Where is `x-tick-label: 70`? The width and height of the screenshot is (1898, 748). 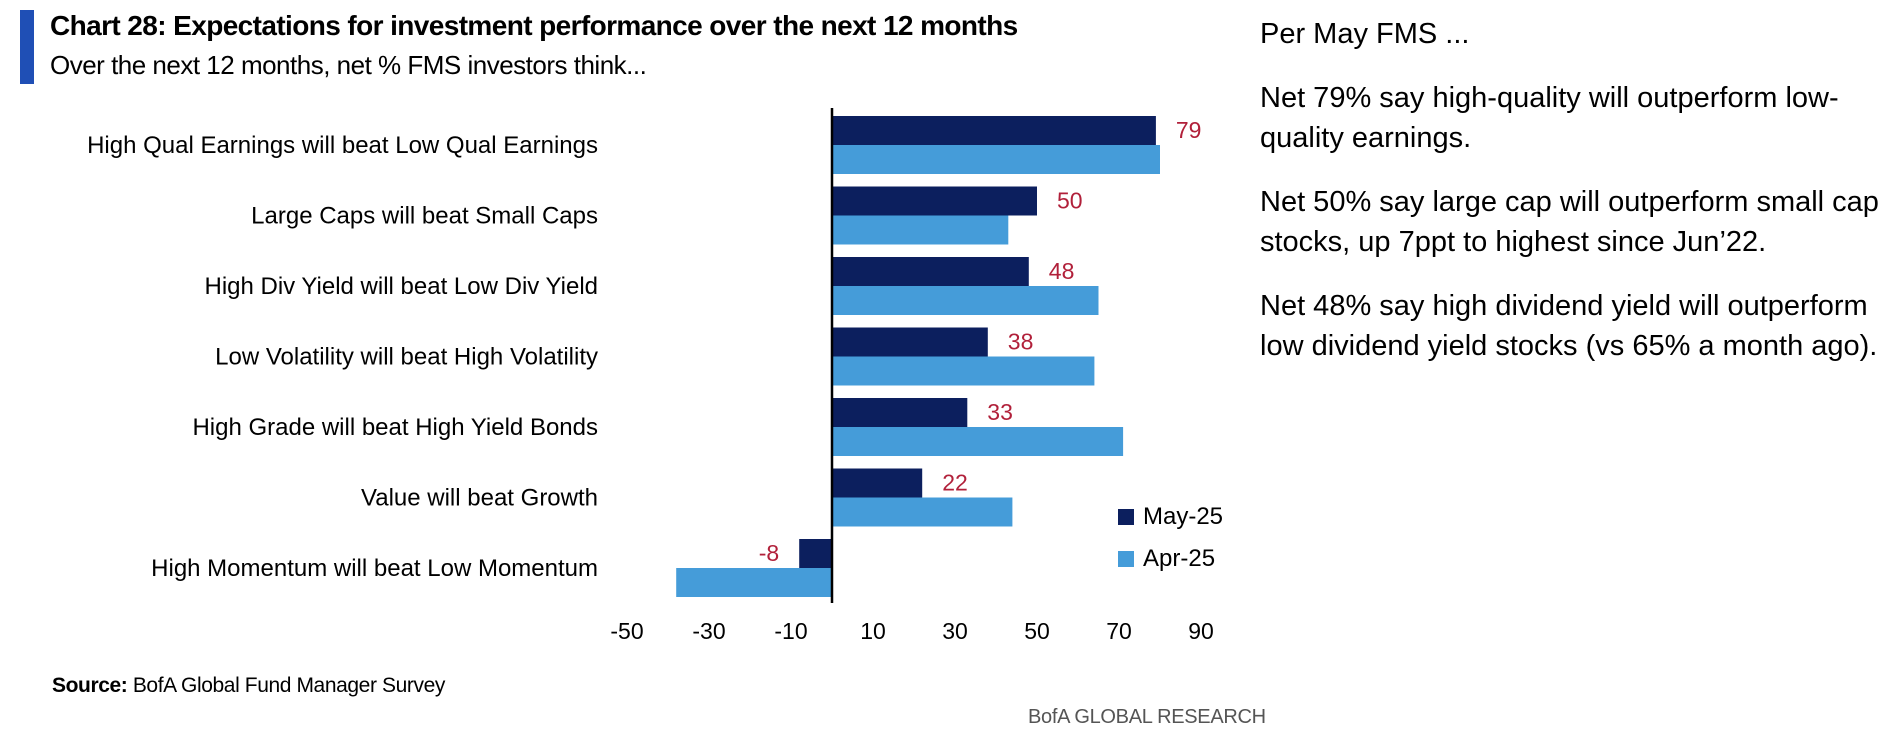 x-tick-label: 70 is located at coordinates (1119, 631).